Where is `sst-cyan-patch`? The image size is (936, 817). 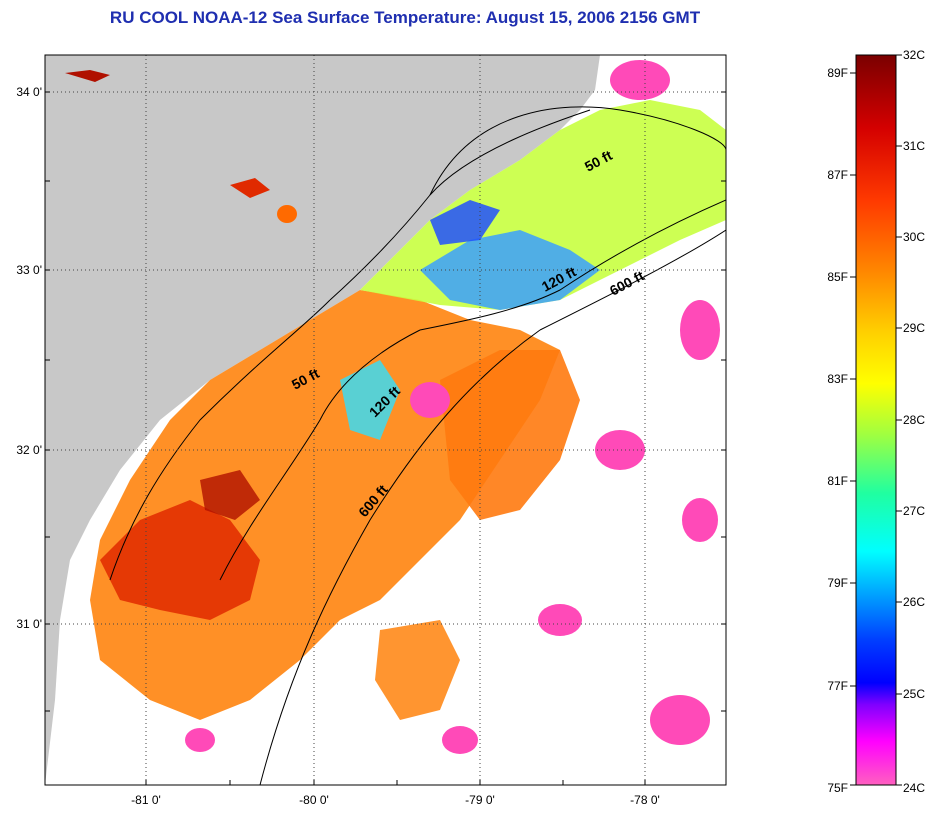 sst-cyan-patch is located at coordinates (370, 400).